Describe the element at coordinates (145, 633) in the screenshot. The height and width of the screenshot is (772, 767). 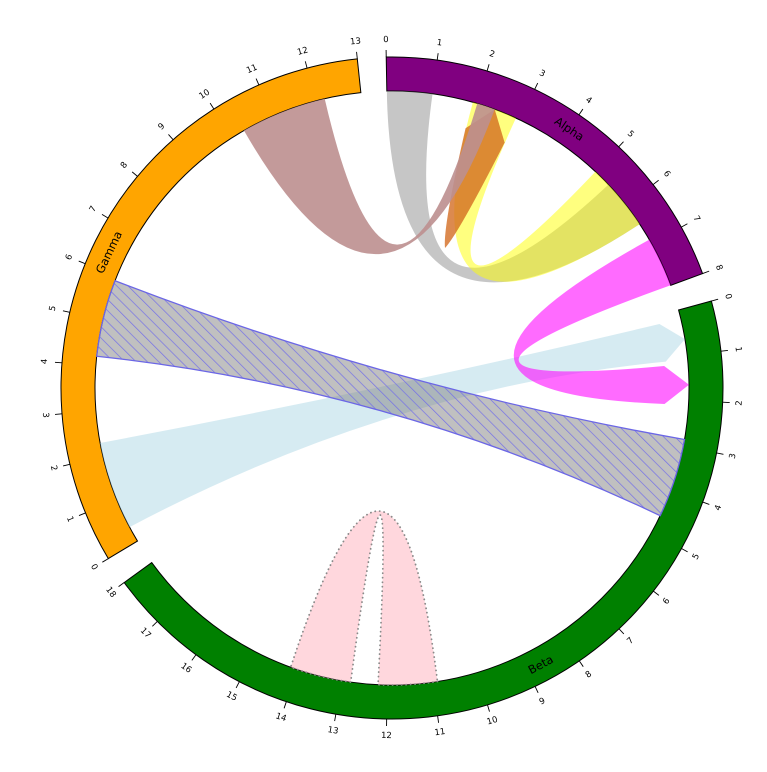
I see `tick-label: 17` at that location.